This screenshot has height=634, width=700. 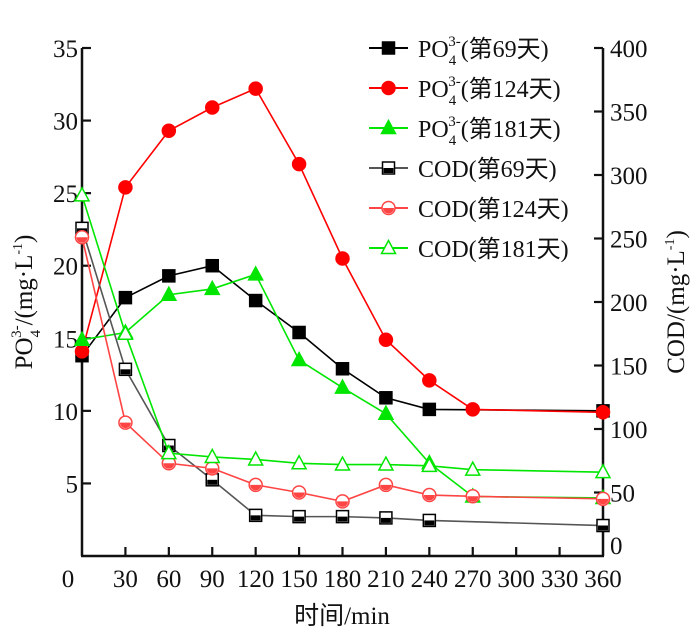 I want to click on legend-label-main: COD(第69天), so click(x=487, y=169).